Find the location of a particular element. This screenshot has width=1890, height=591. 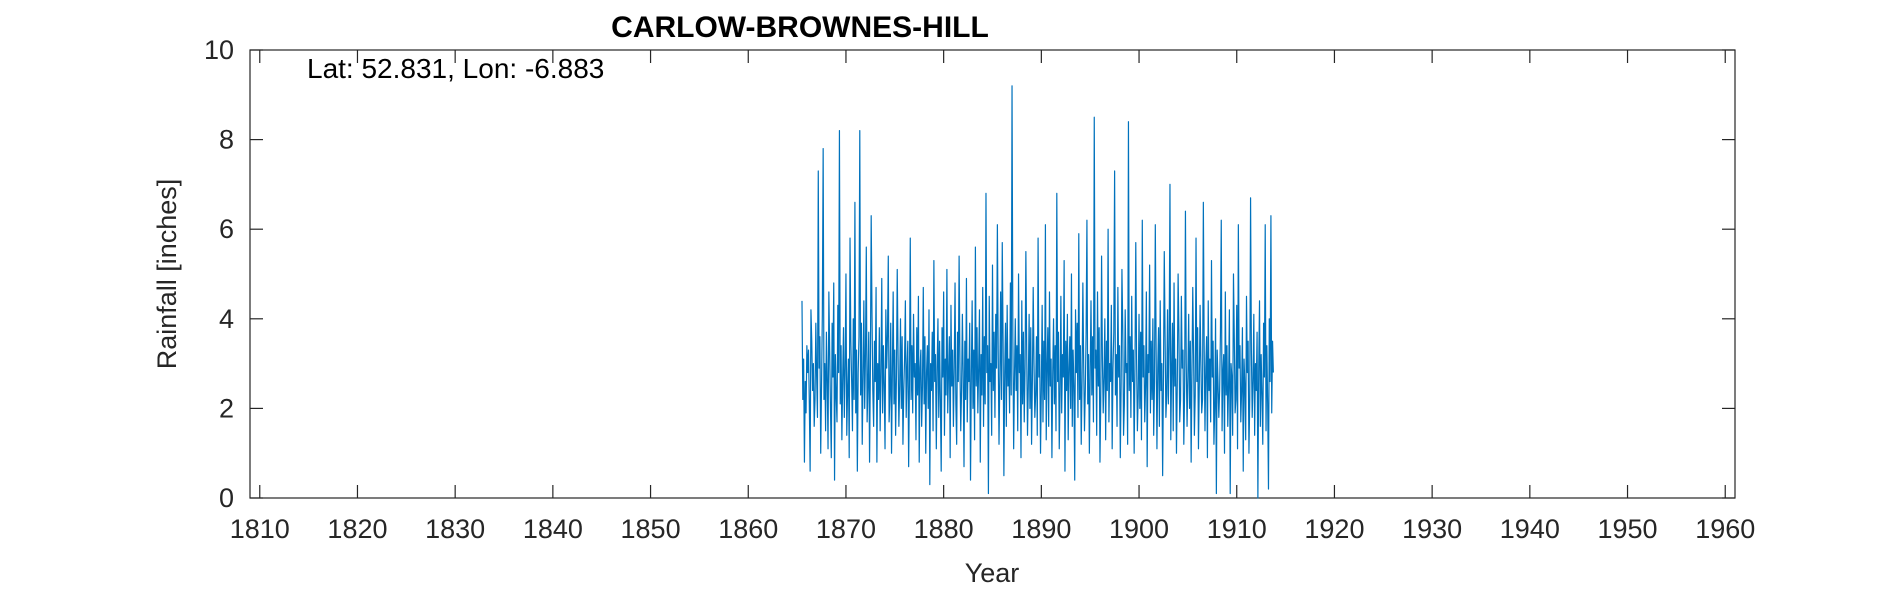

chart-title: CARLOW-BROWNES-HILL is located at coordinates (800, 27).